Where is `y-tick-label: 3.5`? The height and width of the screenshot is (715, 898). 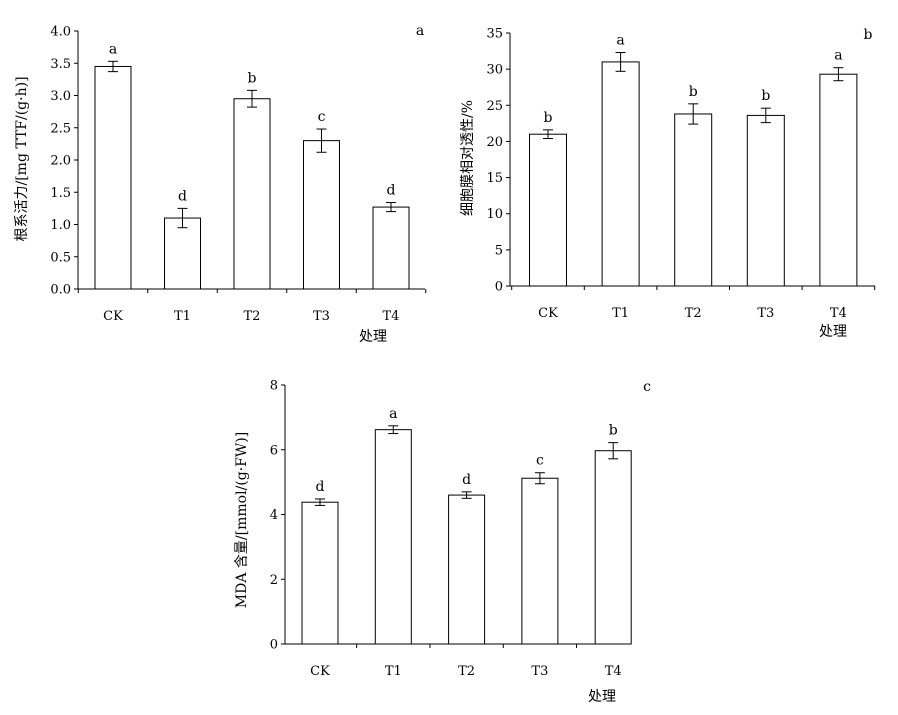
y-tick-label: 3.5 is located at coordinates (60, 64).